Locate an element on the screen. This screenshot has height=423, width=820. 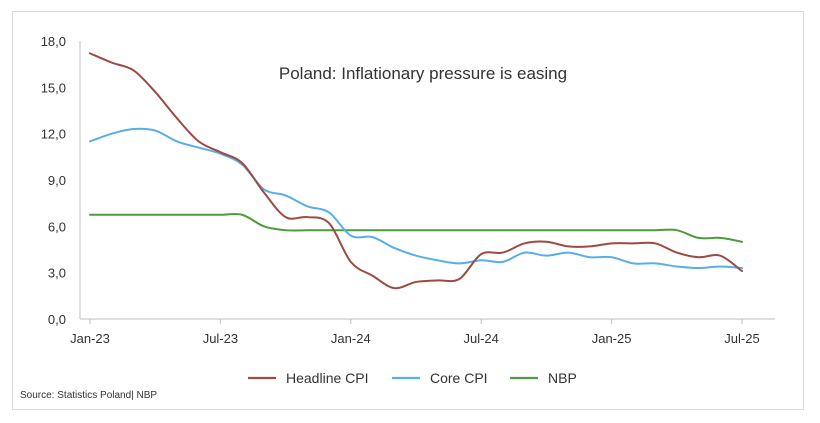
x-tick-label: Jul-23 is located at coordinates (220, 338).